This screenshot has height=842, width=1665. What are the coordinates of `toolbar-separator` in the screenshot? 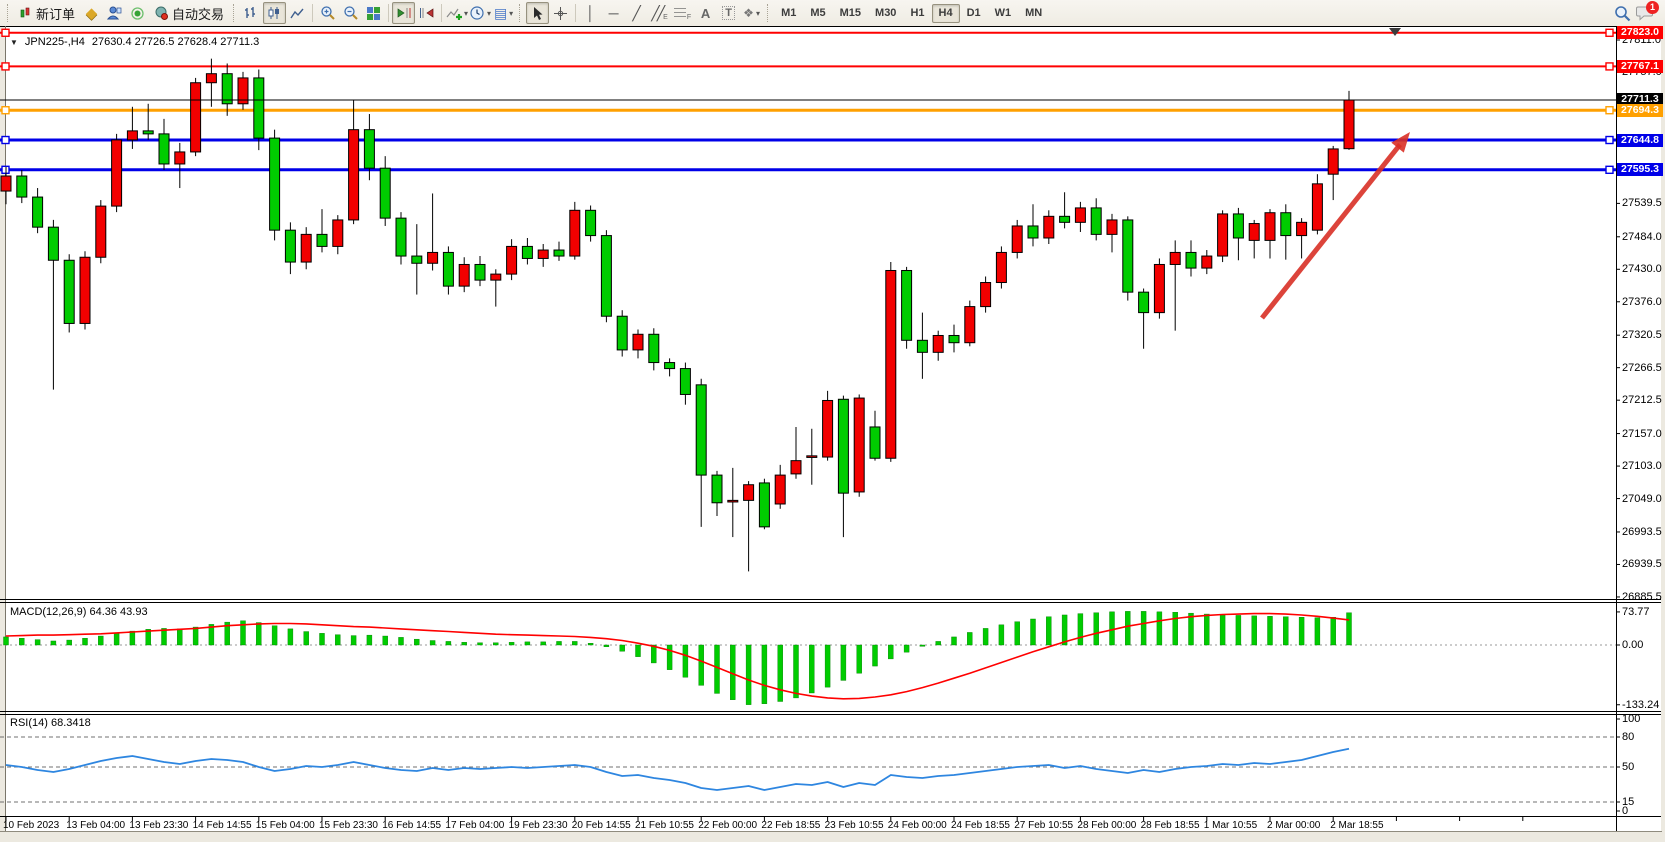 It's located at (313, 13).